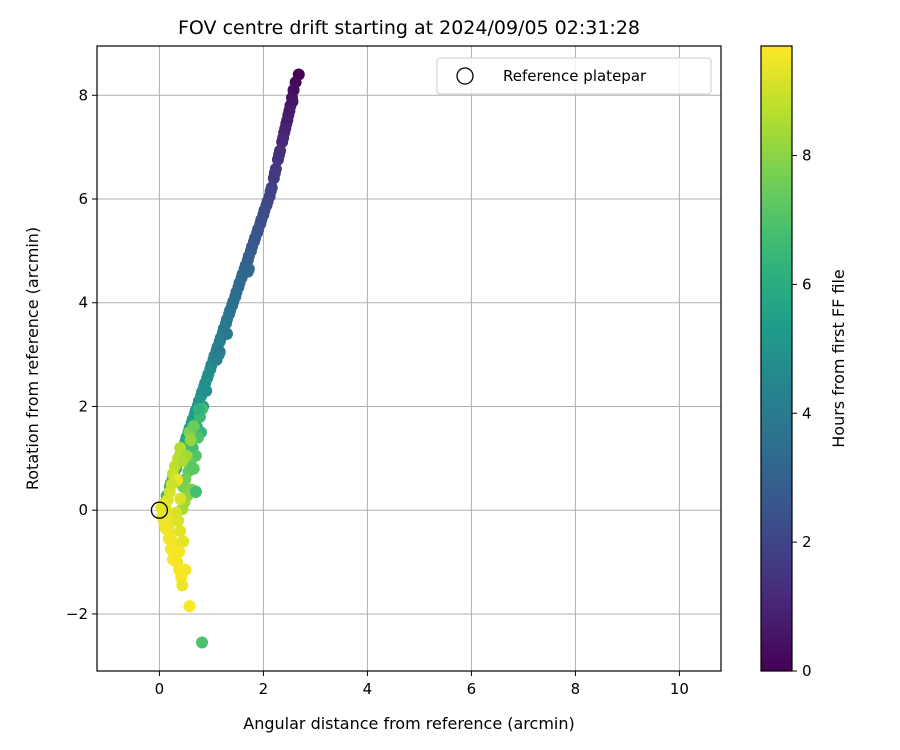  What do you see at coordinates (807, 284) in the screenshot?
I see `colorbar-tick-label: 6` at bounding box center [807, 284].